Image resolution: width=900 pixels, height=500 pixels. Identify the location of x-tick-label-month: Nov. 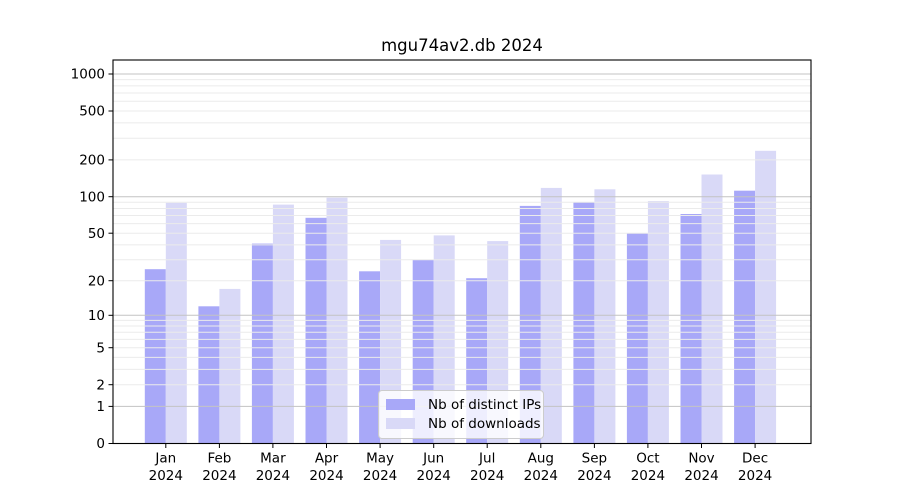
(701, 459).